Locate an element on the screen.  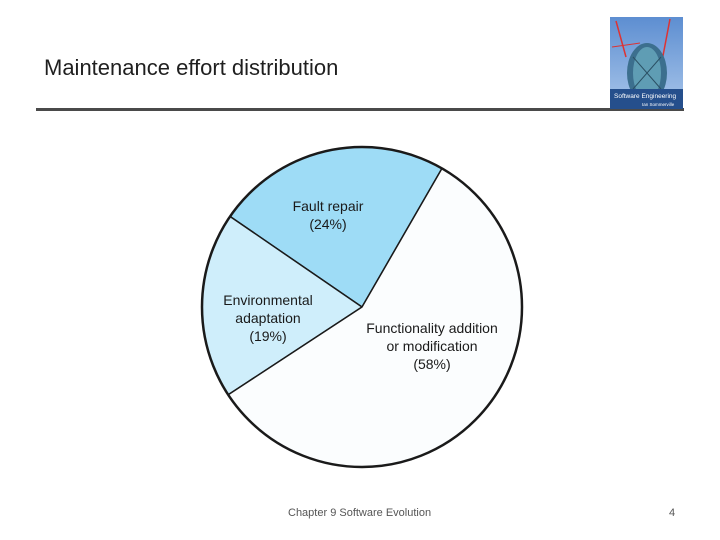
pie-slice-label-line: (58%) is located at coordinates (431, 364).